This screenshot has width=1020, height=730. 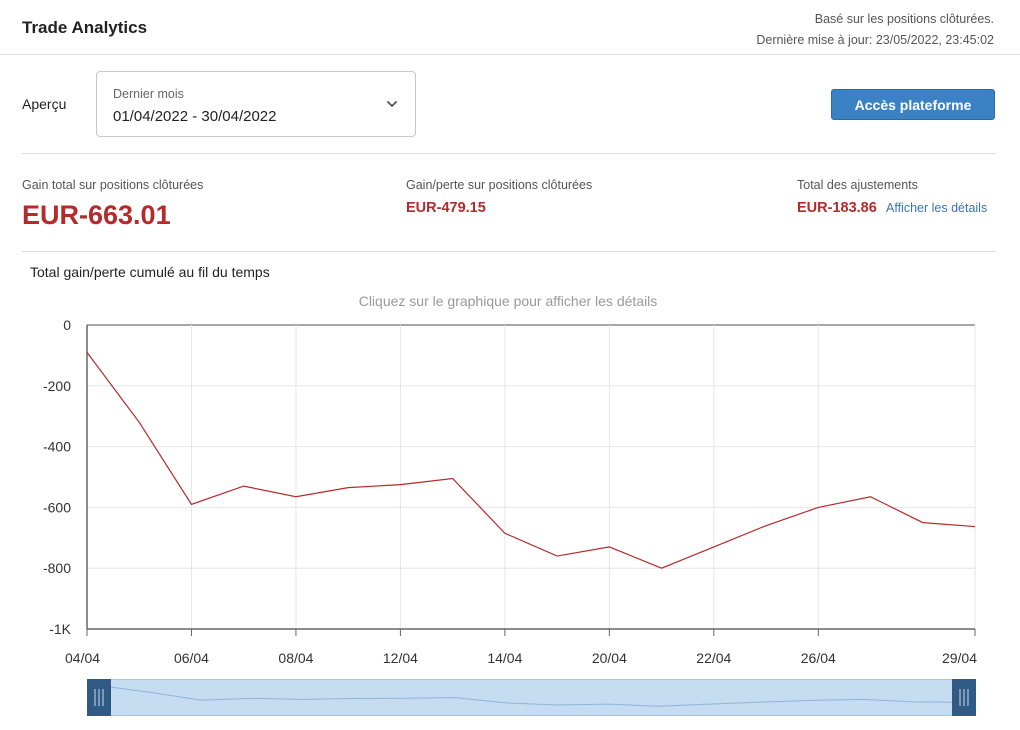 What do you see at coordinates (913, 104) in the screenshot?
I see `platform-access-button: Accès plateforme` at bounding box center [913, 104].